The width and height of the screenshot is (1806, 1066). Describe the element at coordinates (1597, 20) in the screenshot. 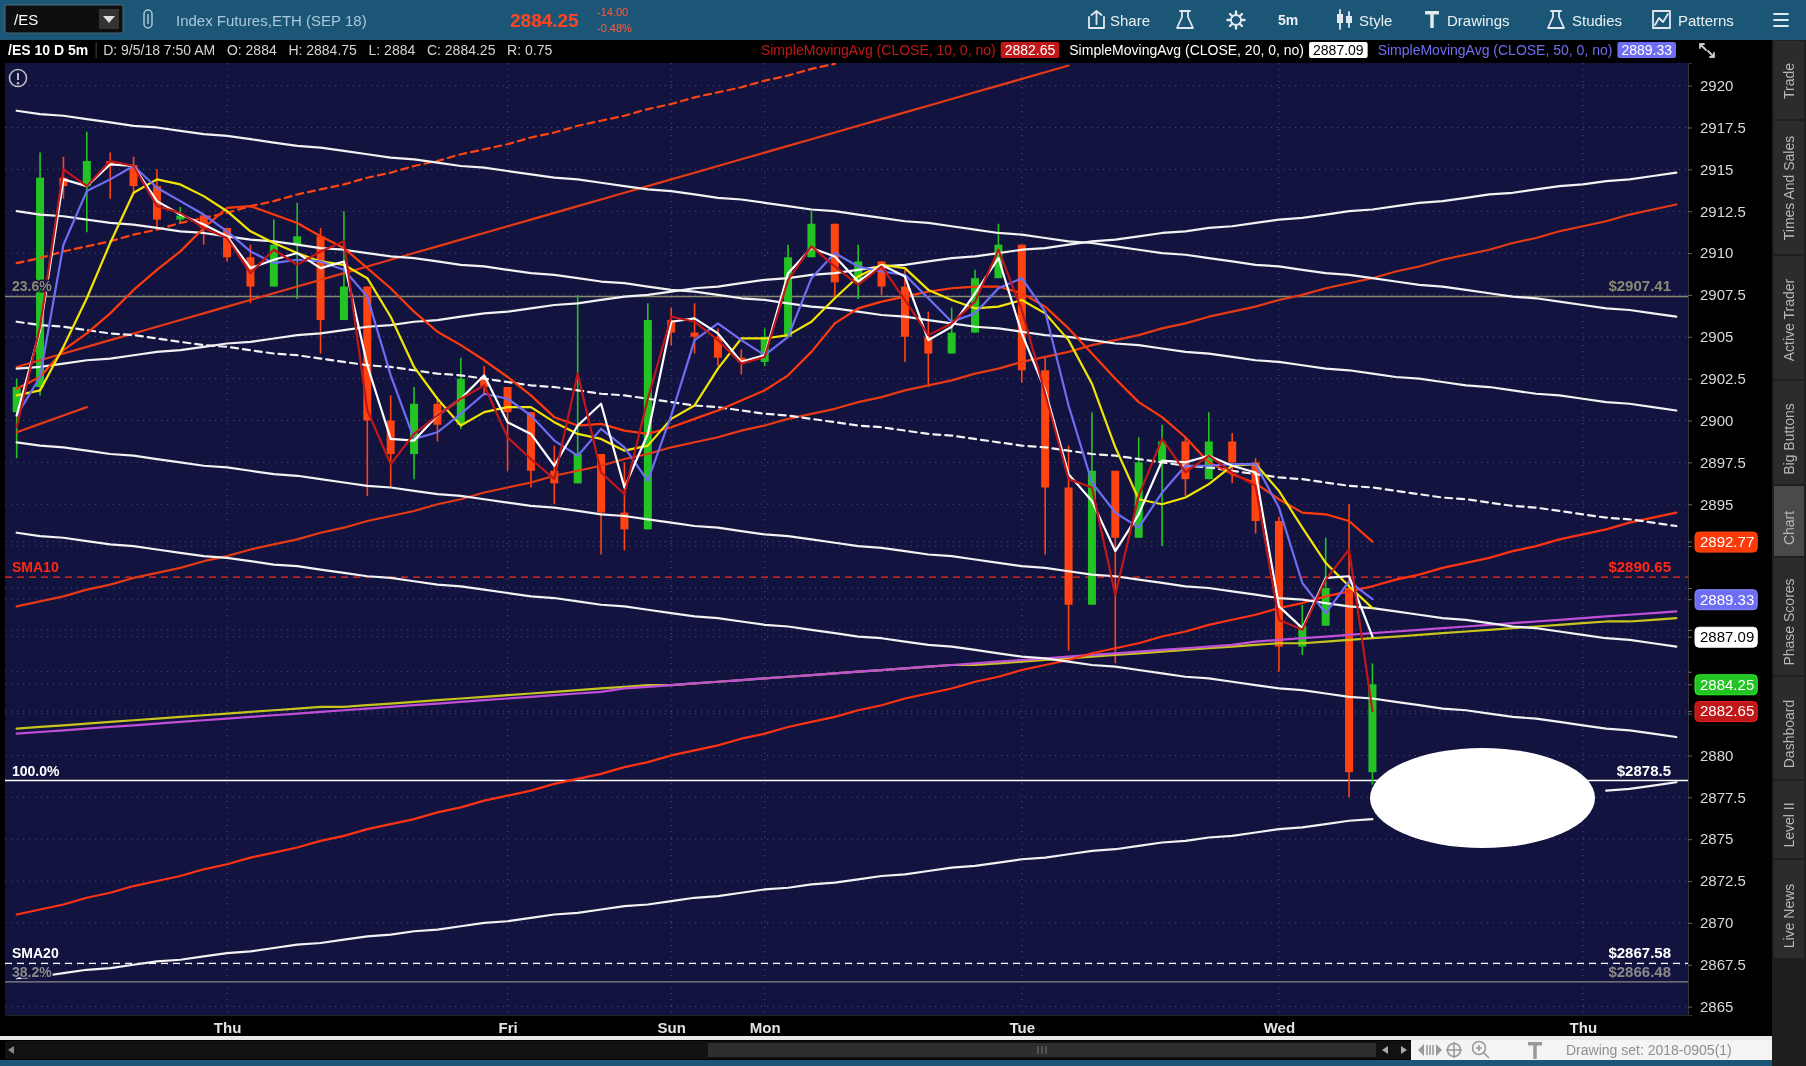

I see `text: Studies` at that location.